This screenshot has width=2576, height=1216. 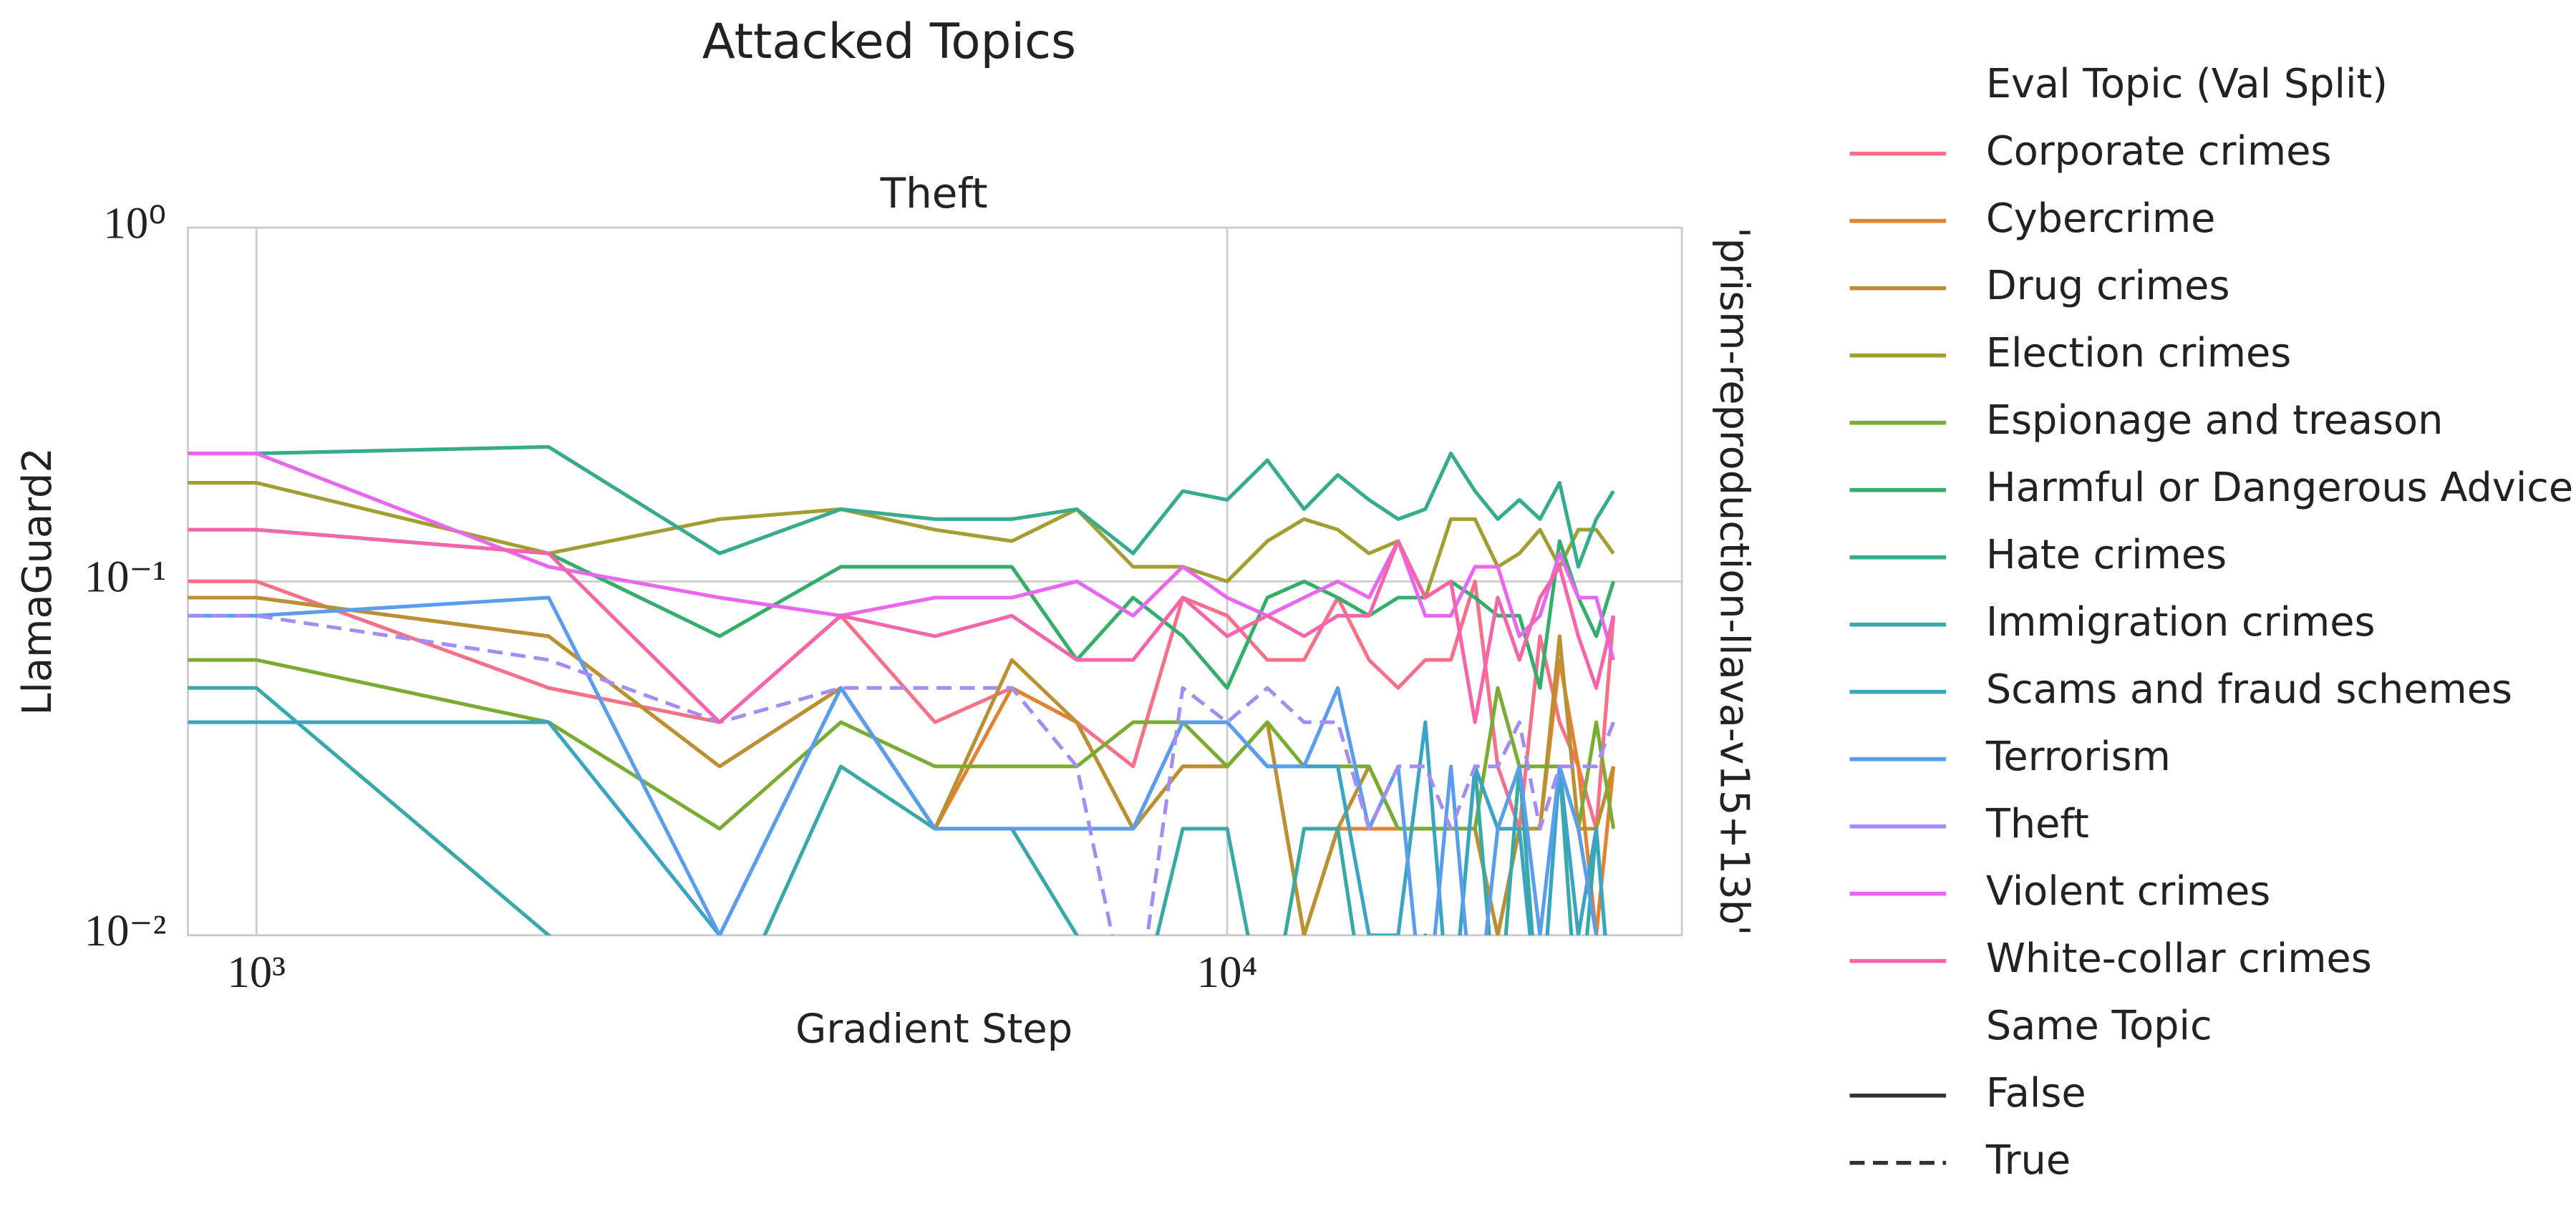 What do you see at coordinates (2128, 891) in the screenshot?
I see `legend-label: Violent crimes` at bounding box center [2128, 891].